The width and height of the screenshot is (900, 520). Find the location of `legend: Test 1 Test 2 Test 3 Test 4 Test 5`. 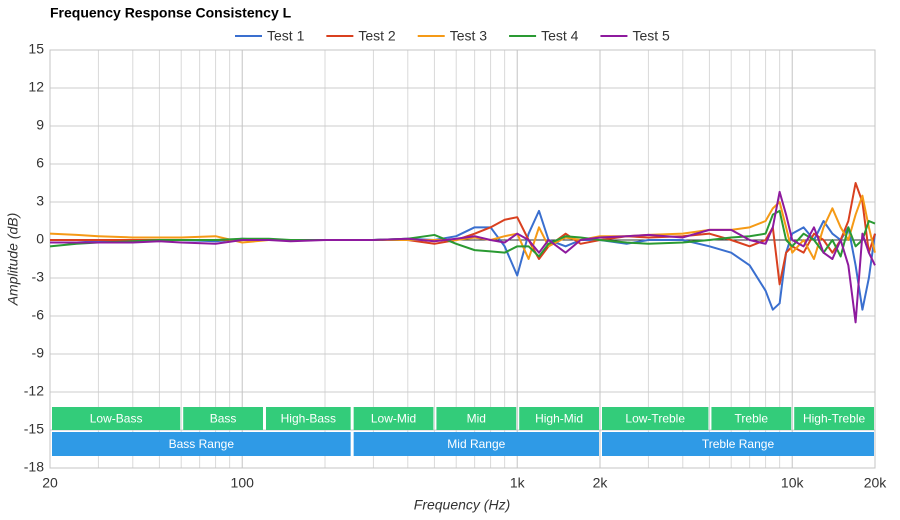

legend: Test 1 Test 2 Test 3 Test 4 Test 5 is located at coordinates (452, 36).